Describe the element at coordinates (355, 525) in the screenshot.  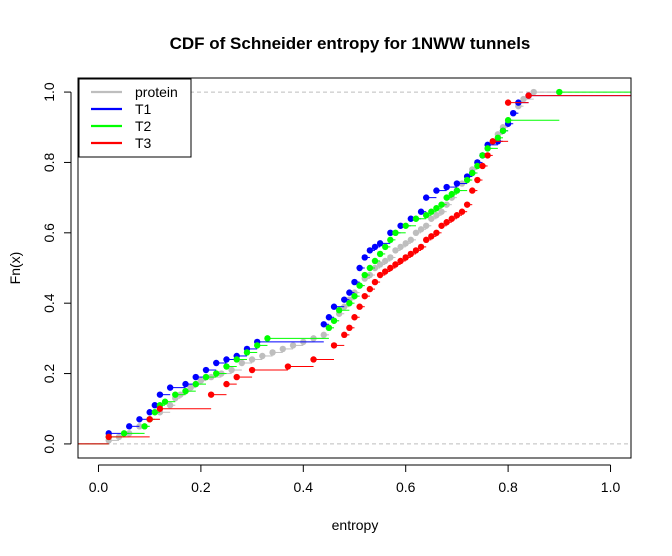
I see `x-axis-label: entropy` at that location.